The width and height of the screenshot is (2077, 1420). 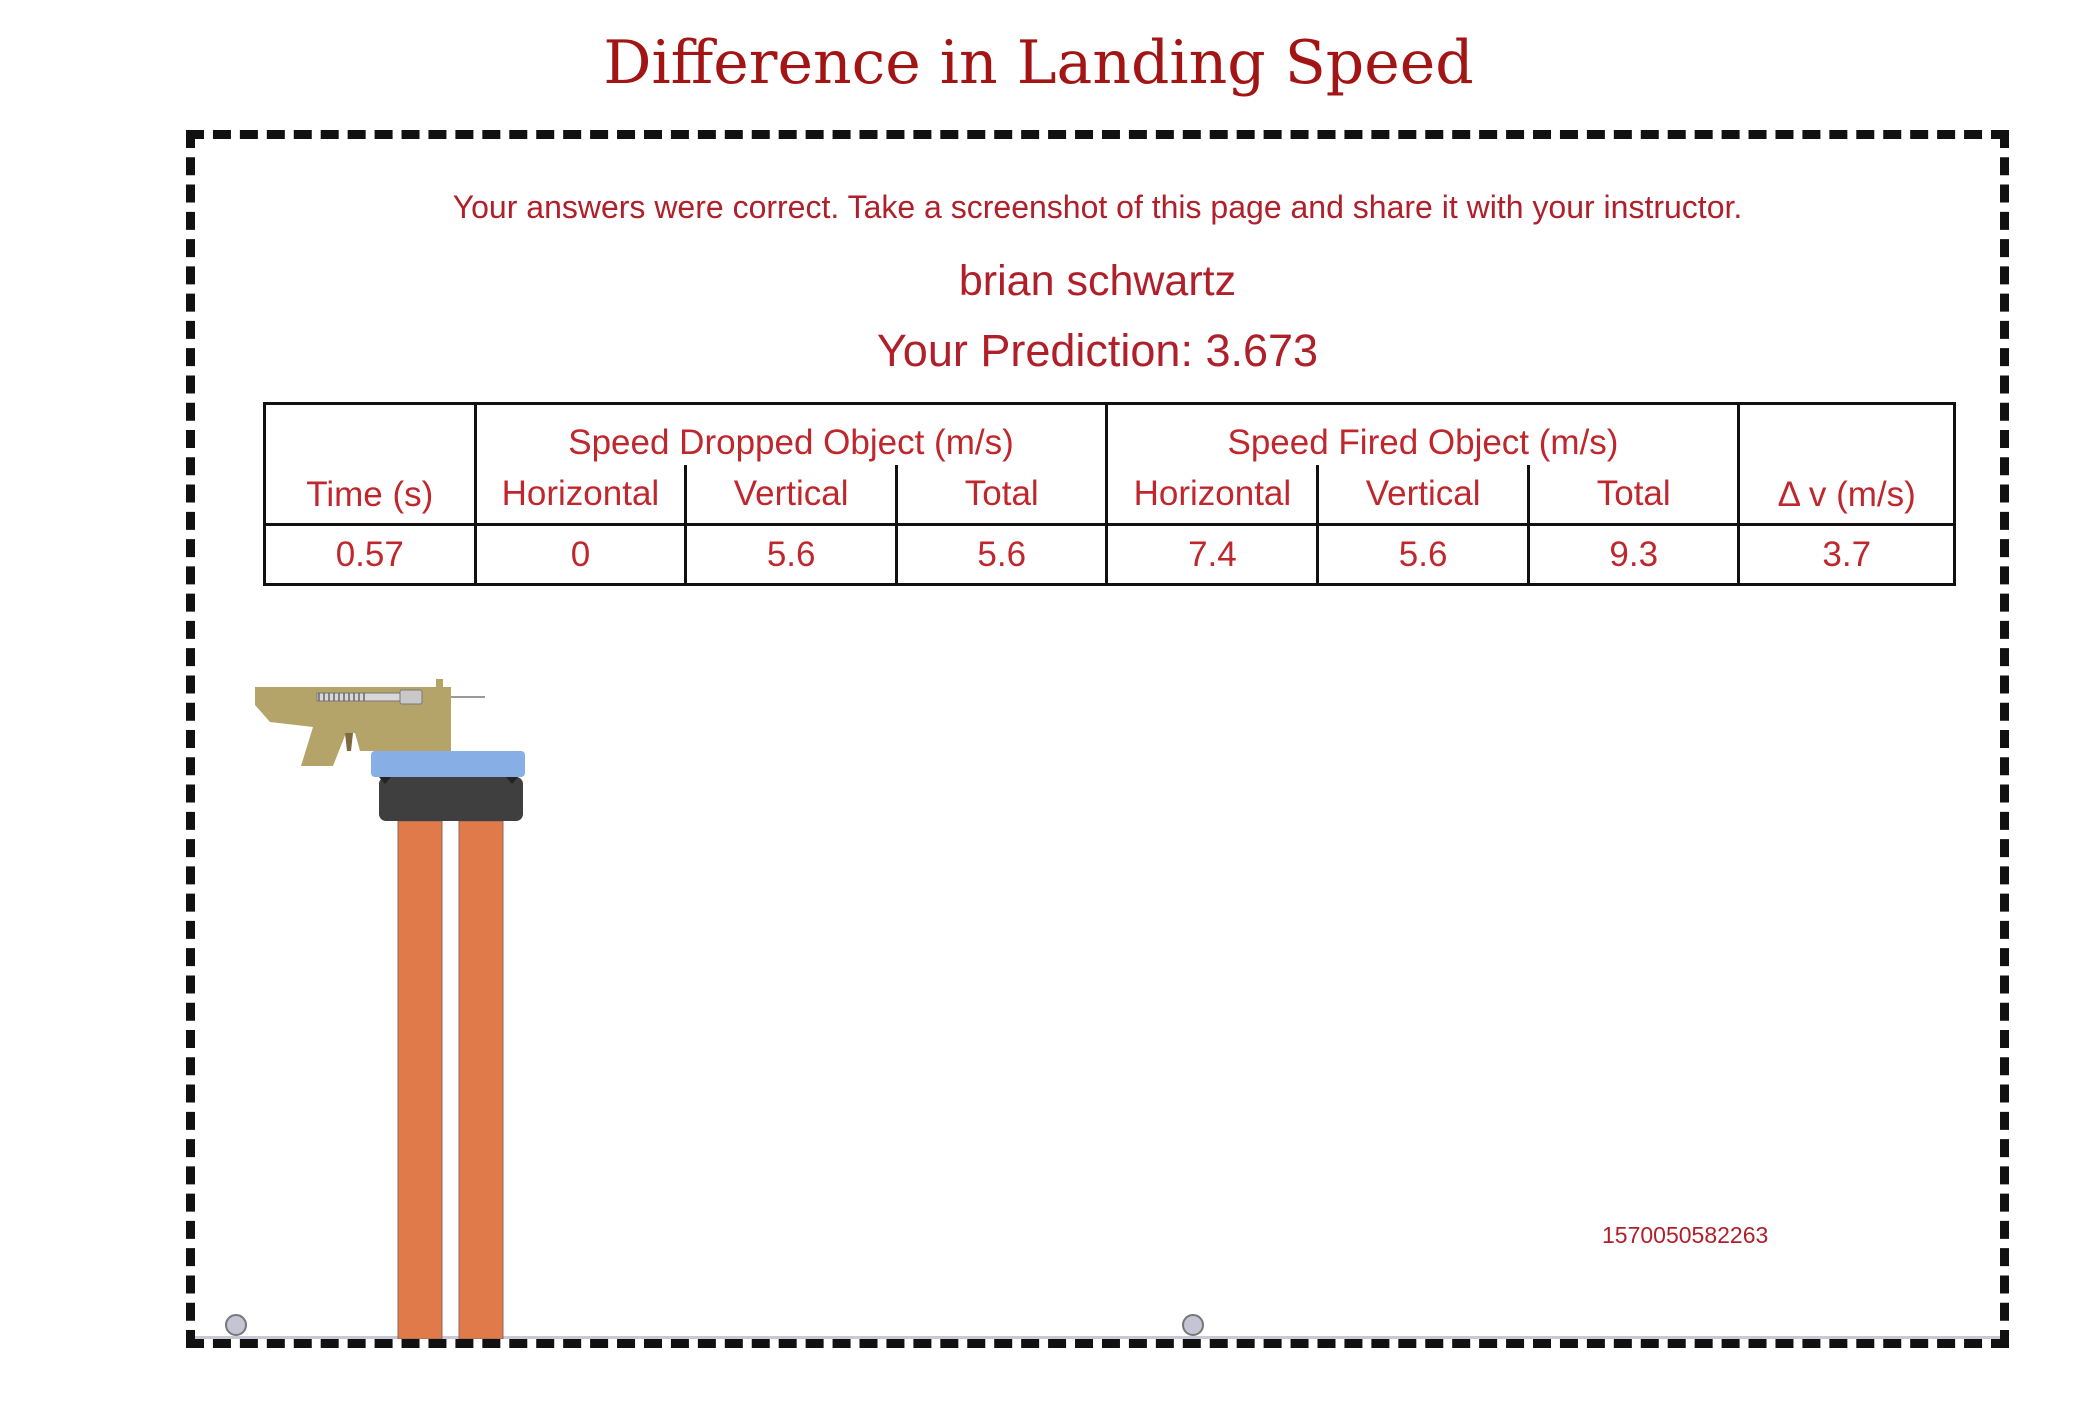 What do you see at coordinates (1847, 554) in the screenshot?
I see `cell-delta-v: 3.7` at bounding box center [1847, 554].